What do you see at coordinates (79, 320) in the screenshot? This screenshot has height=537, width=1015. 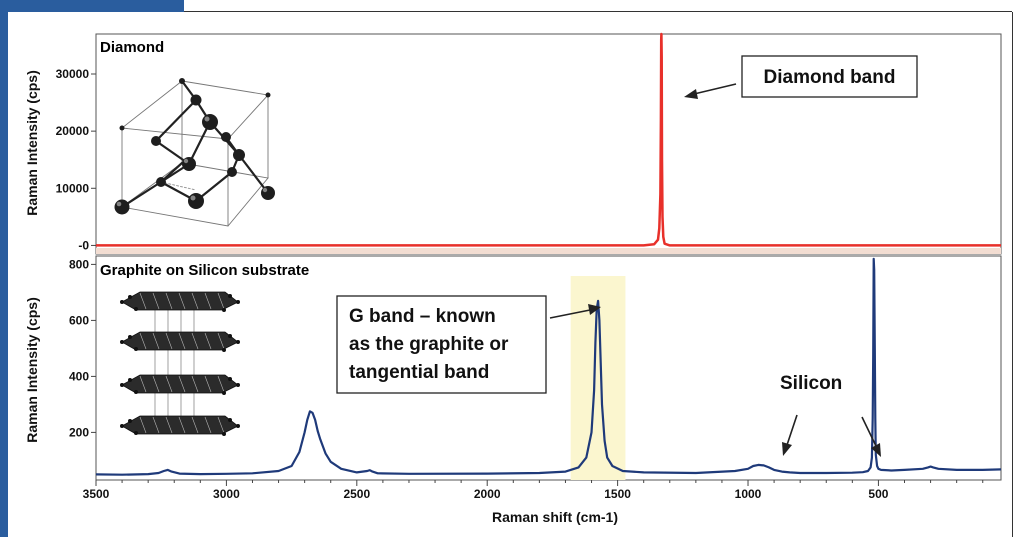 I see `graphite-y-tick-label: 600` at bounding box center [79, 320].